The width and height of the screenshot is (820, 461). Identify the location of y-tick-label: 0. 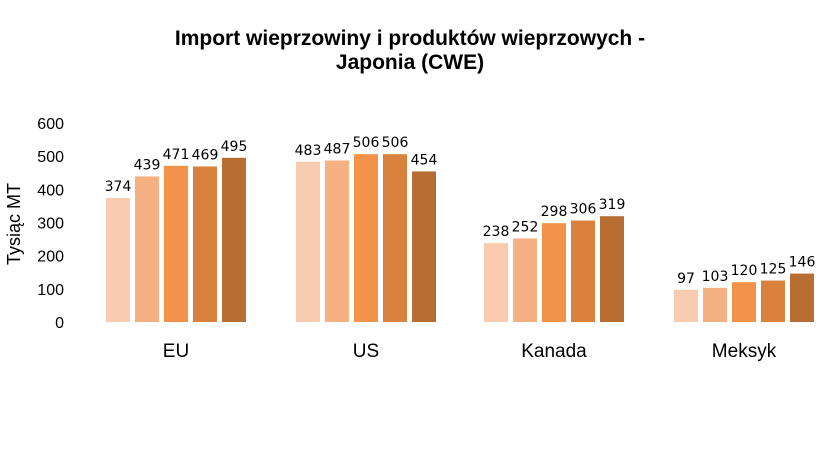
(59, 323).